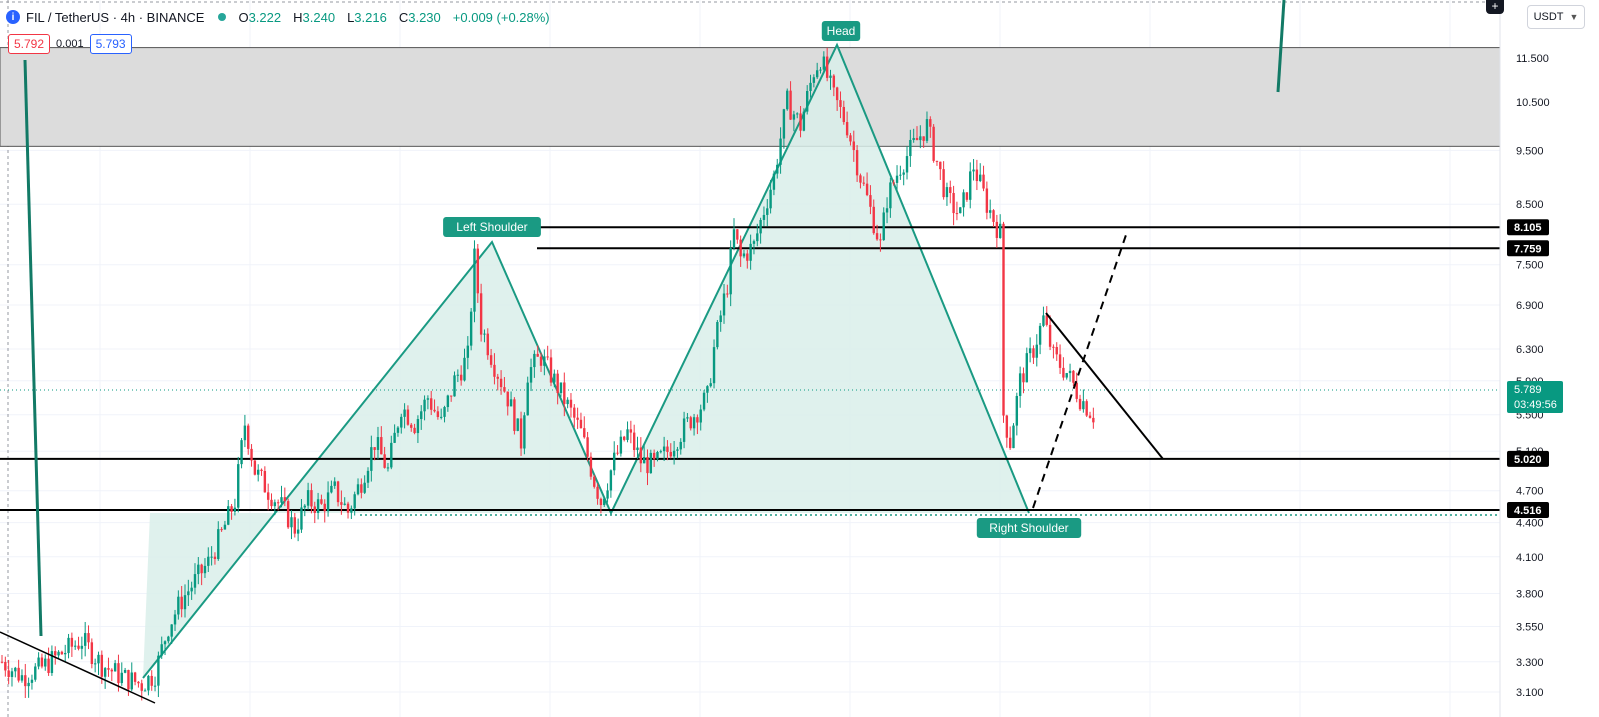  I want to click on projected-breakout-line, so click(1080, 370).